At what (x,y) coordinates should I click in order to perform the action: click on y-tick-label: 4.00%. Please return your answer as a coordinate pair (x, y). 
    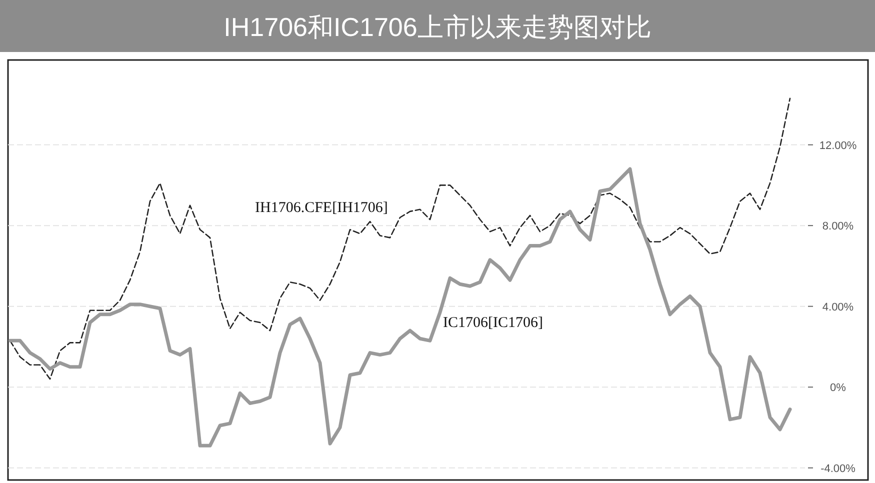
    Looking at the image, I should click on (838, 307).